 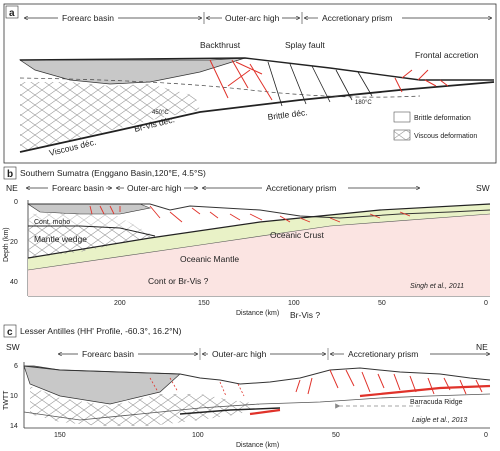 I want to click on oceanic-crust-fill, so click(x=259, y=237).